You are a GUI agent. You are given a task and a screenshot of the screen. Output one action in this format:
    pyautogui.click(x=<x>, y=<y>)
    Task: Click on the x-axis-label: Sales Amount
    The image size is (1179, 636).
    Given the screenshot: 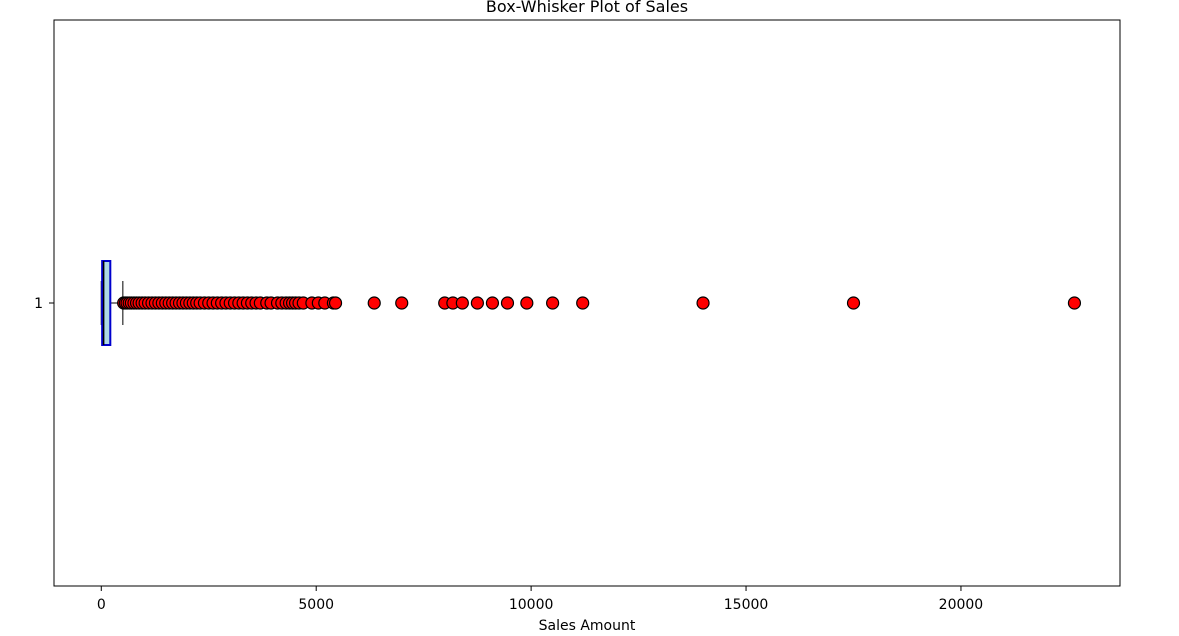 What is the action you would take?
    pyautogui.click(x=587, y=626)
    